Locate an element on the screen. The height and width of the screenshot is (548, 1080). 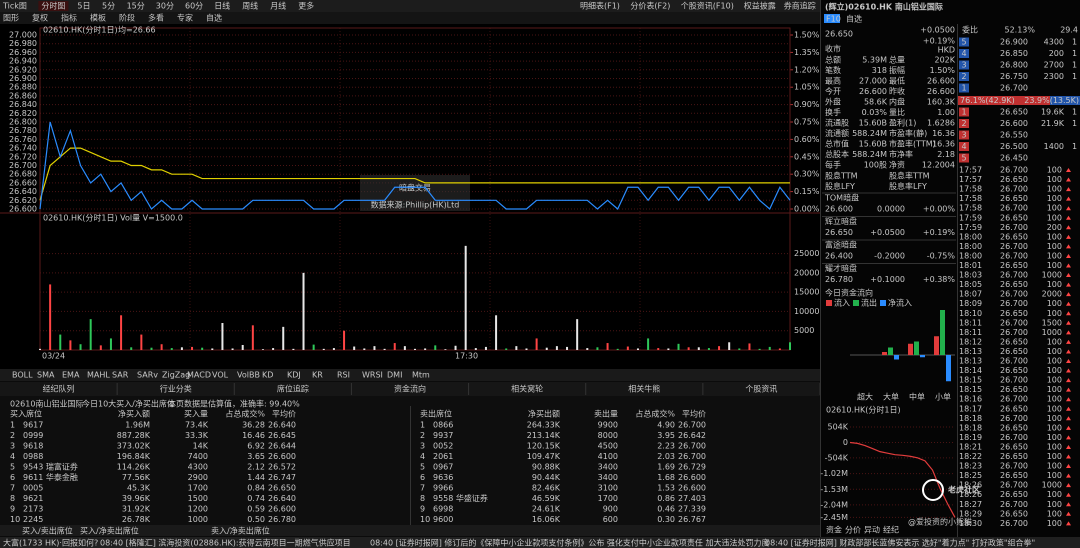
trade-time: 18:18 is located at coordinates (970, 427).